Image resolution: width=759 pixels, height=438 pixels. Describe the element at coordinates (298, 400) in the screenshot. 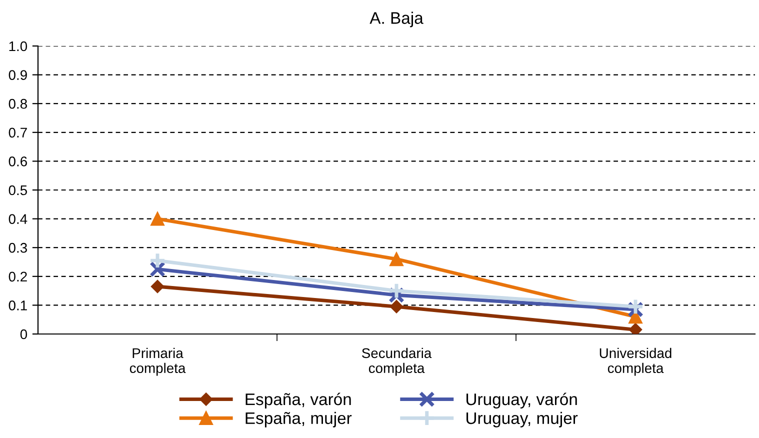

I see `legend-label: España, varón` at that location.